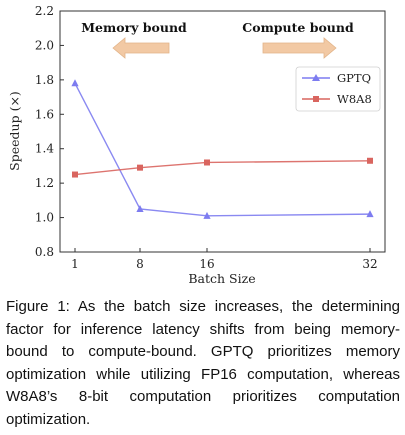  I want to click on compute-bound-arrow, so click(299, 48).